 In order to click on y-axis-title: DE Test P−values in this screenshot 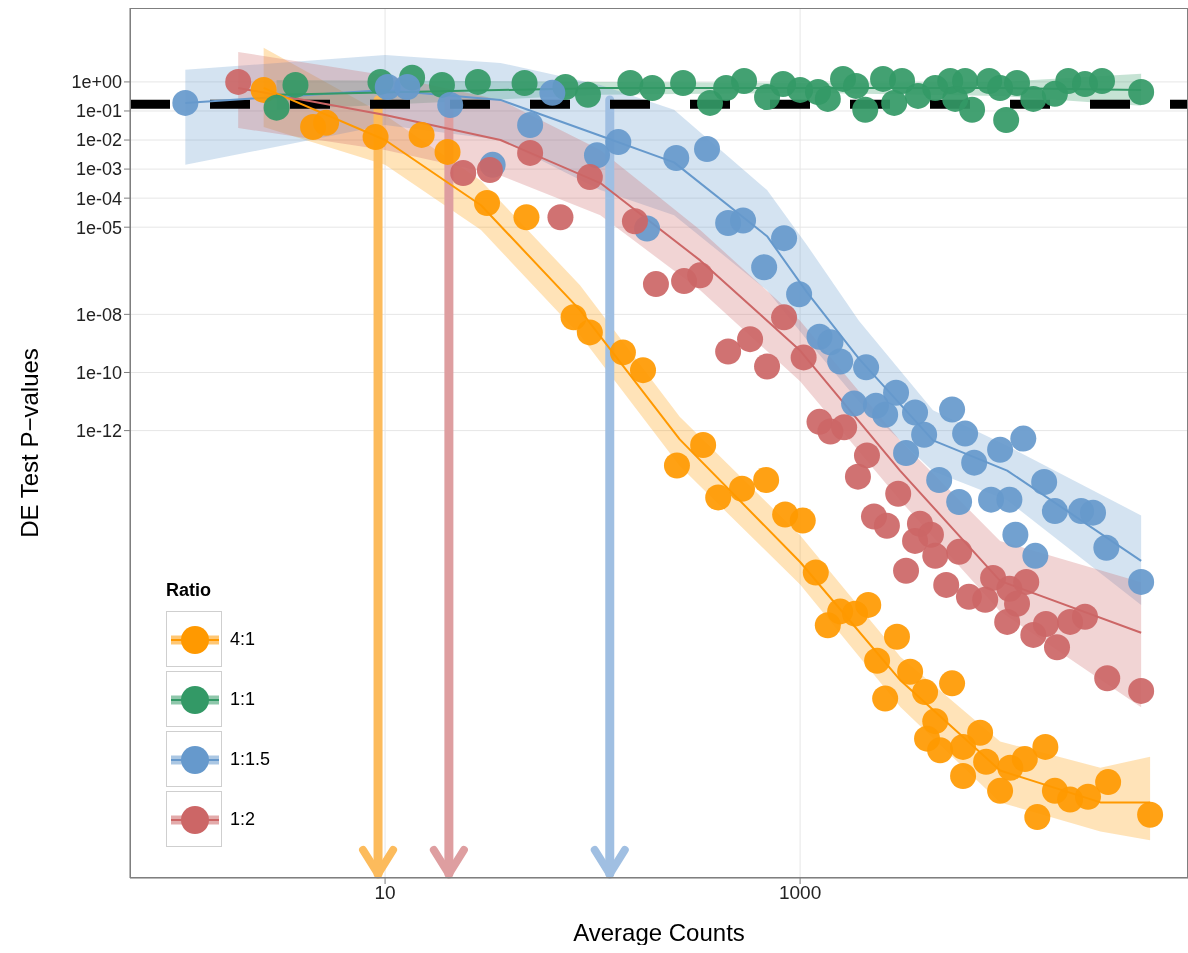, I will do `click(30, 443)`.